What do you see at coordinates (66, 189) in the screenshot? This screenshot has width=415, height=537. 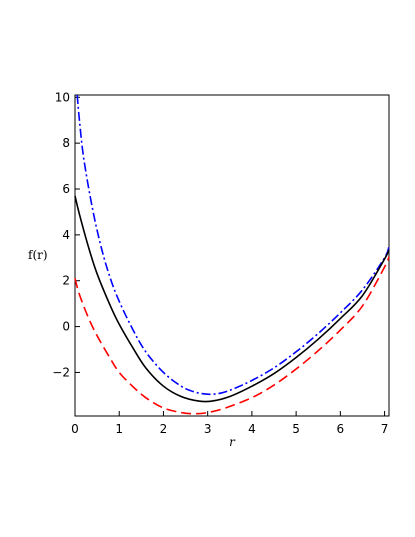 I see `y-tick-label: 6` at bounding box center [66, 189].